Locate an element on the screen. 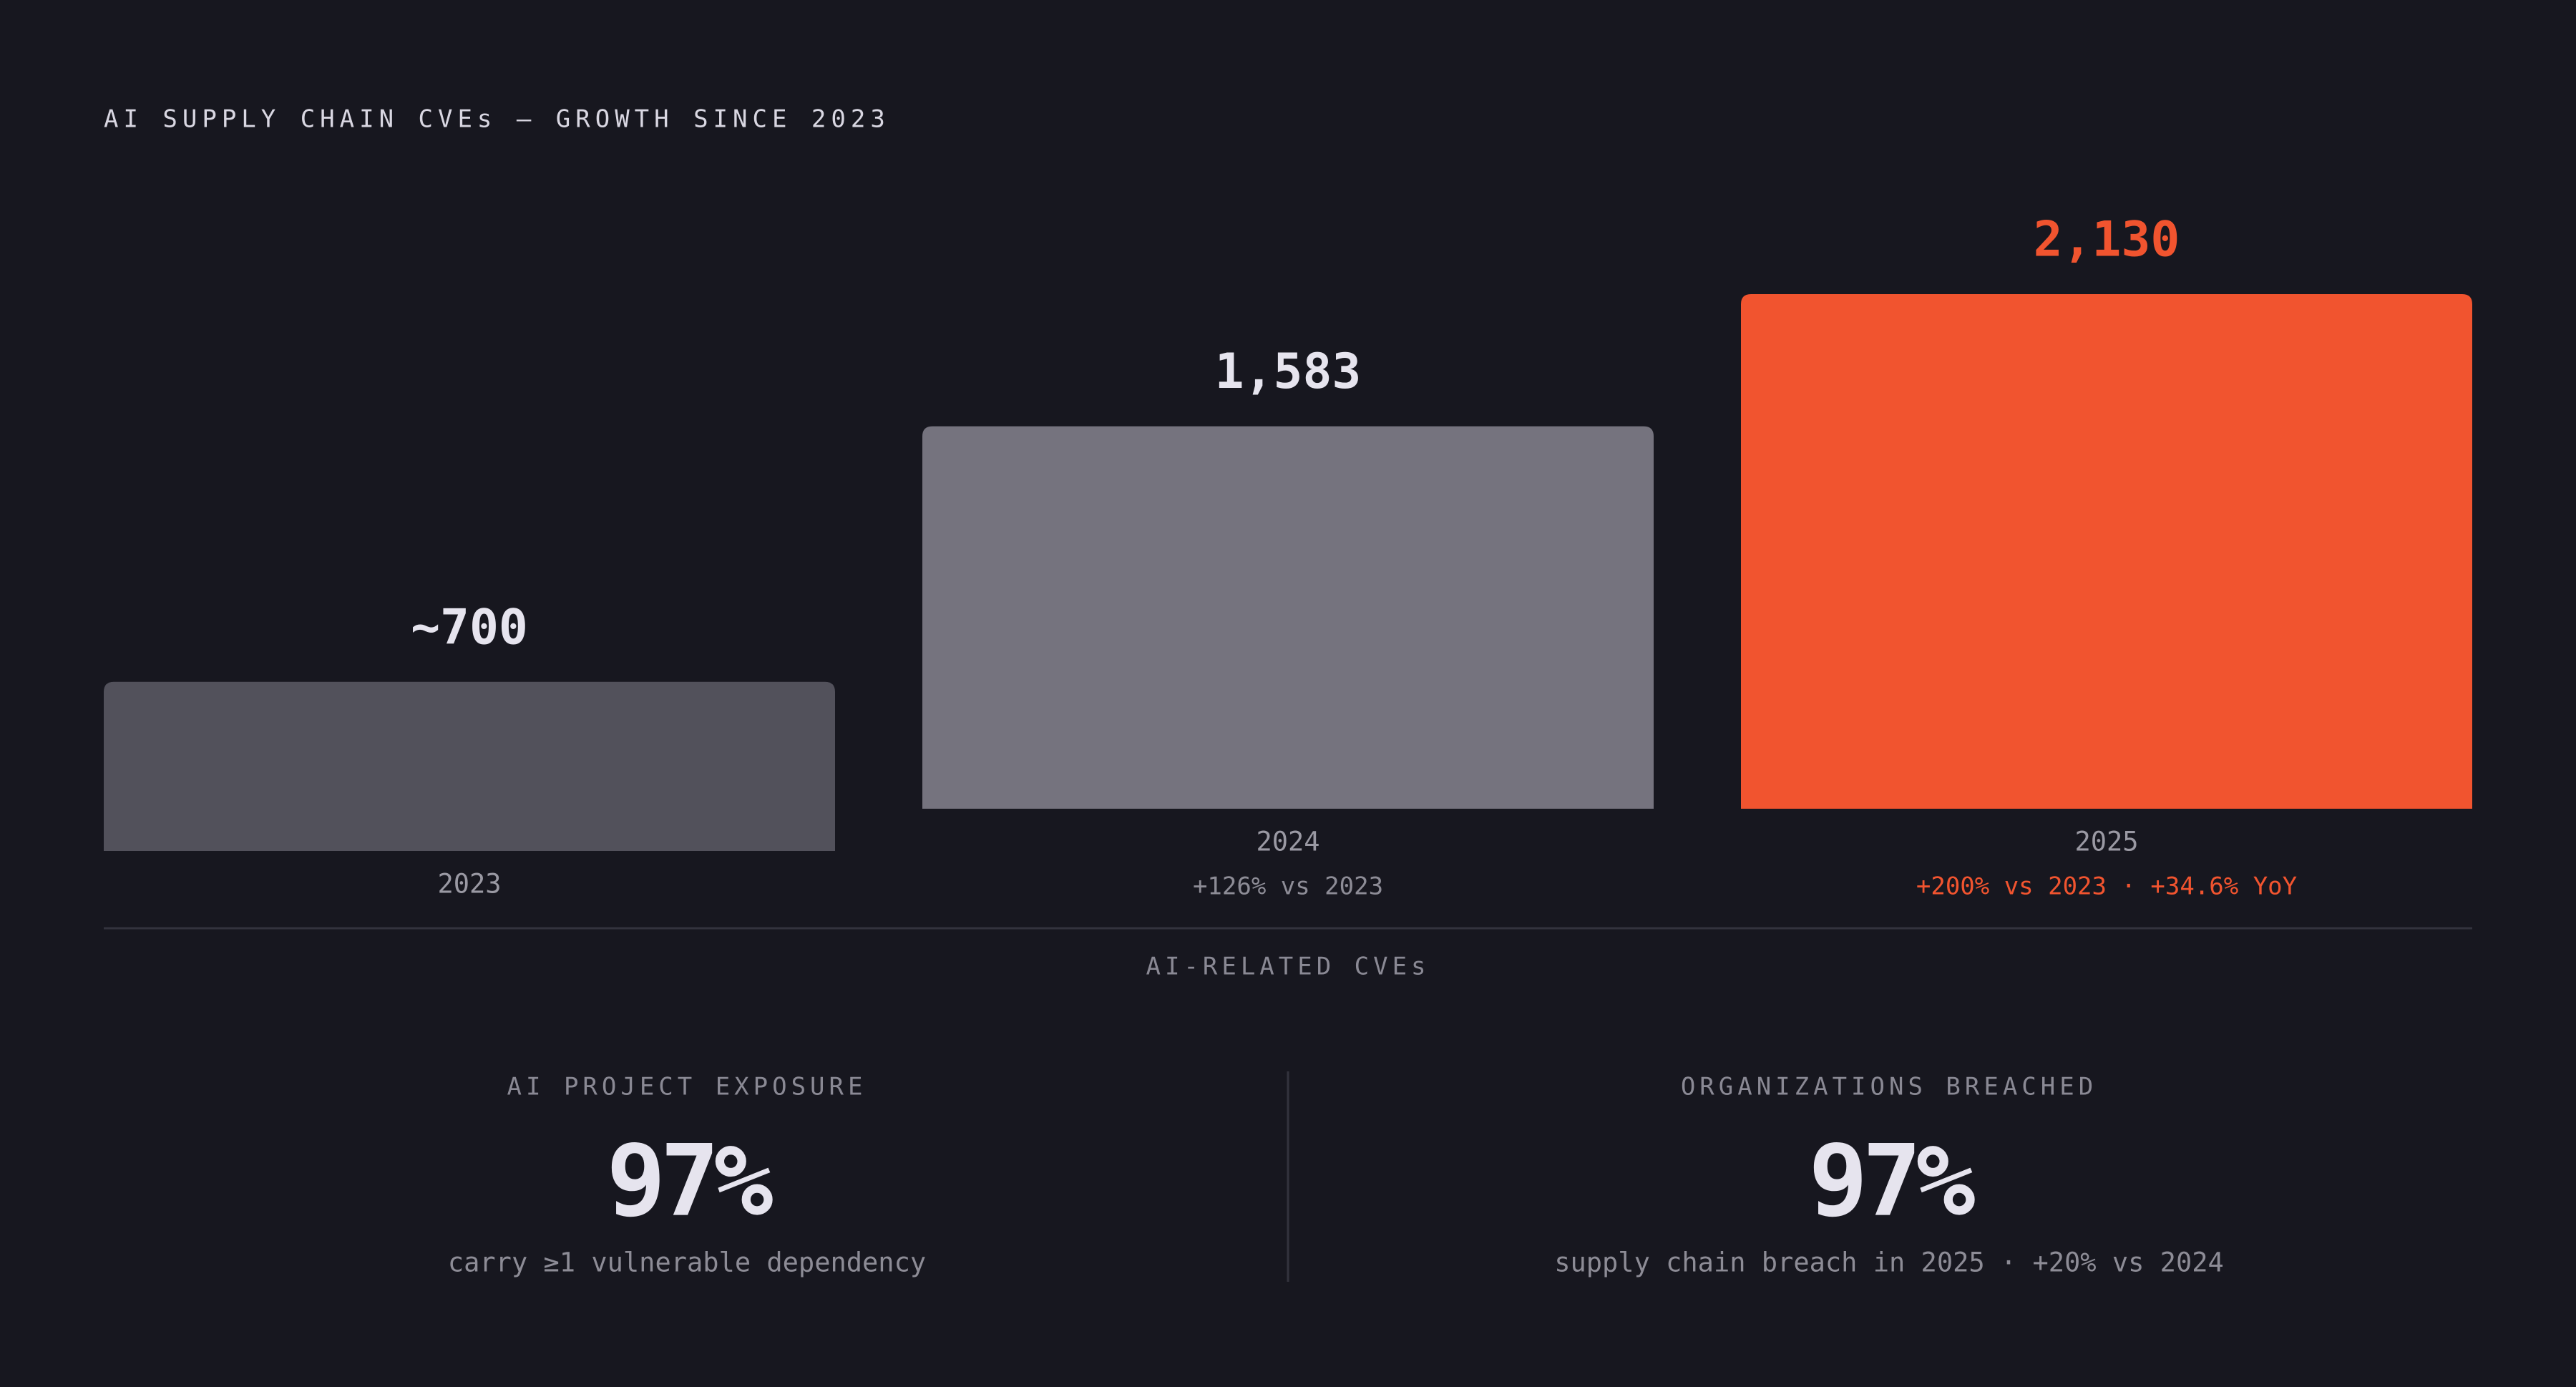 This screenshot has width=2576, height=1387. x-tick-label: 2025 is located at coordinates (2106, 842).